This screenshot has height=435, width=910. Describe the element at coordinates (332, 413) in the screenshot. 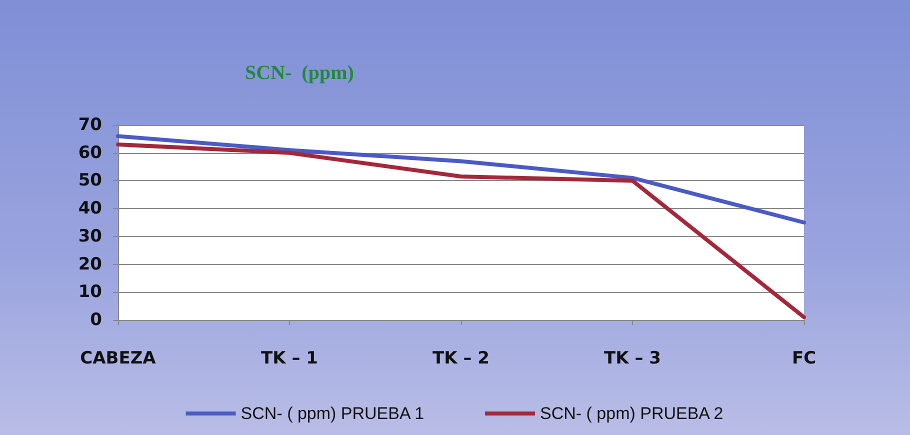

I see `legend-label: SCN- ( ppm) PRUEBA 1` at that location.